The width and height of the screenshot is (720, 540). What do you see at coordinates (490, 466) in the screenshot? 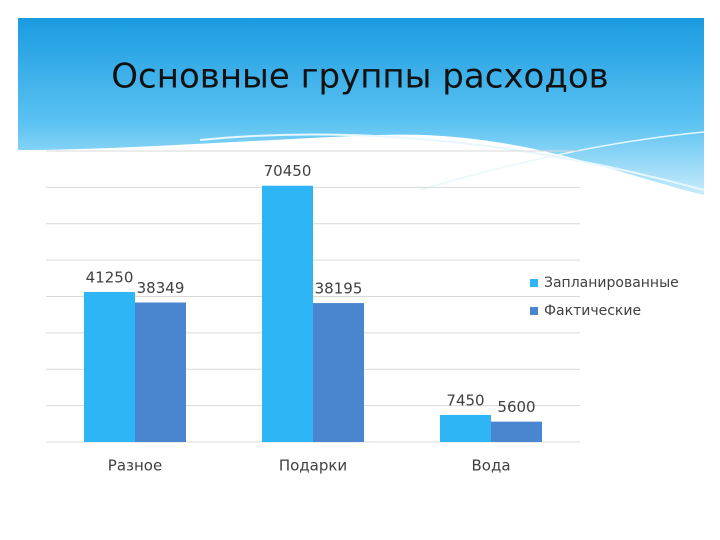
I see `x-tick-label: Вода` at bounding box center [490, 466].